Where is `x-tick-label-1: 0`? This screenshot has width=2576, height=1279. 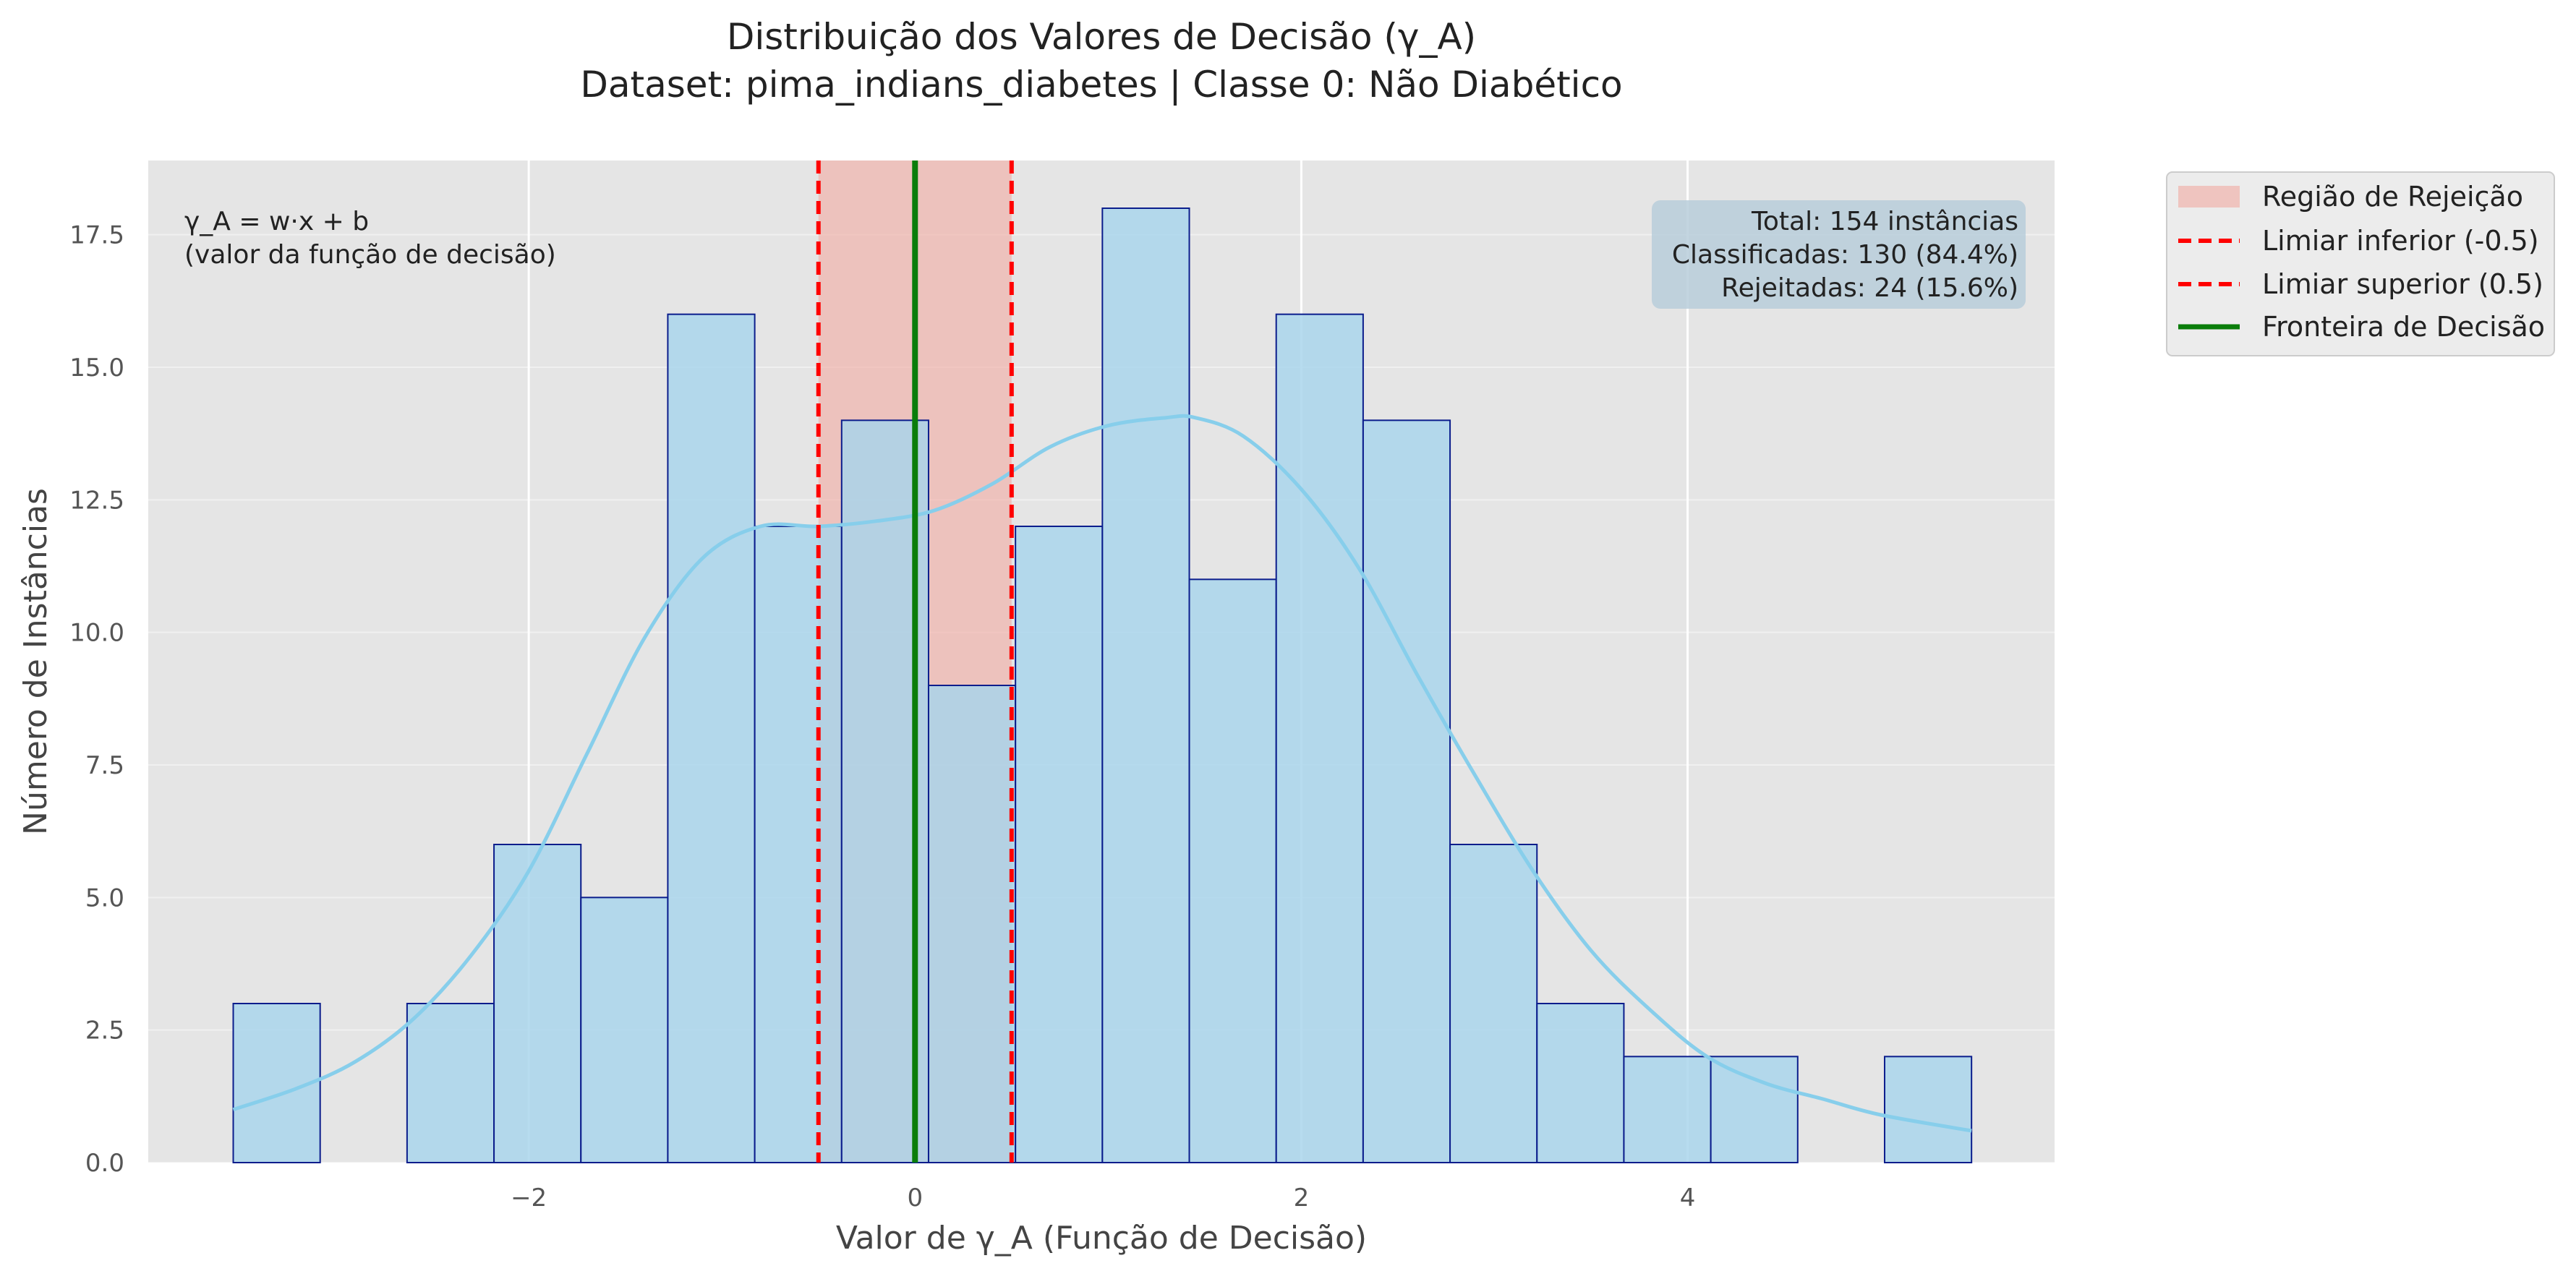 x-tick-label-1: 0 is located at coordinates (915, 1198).